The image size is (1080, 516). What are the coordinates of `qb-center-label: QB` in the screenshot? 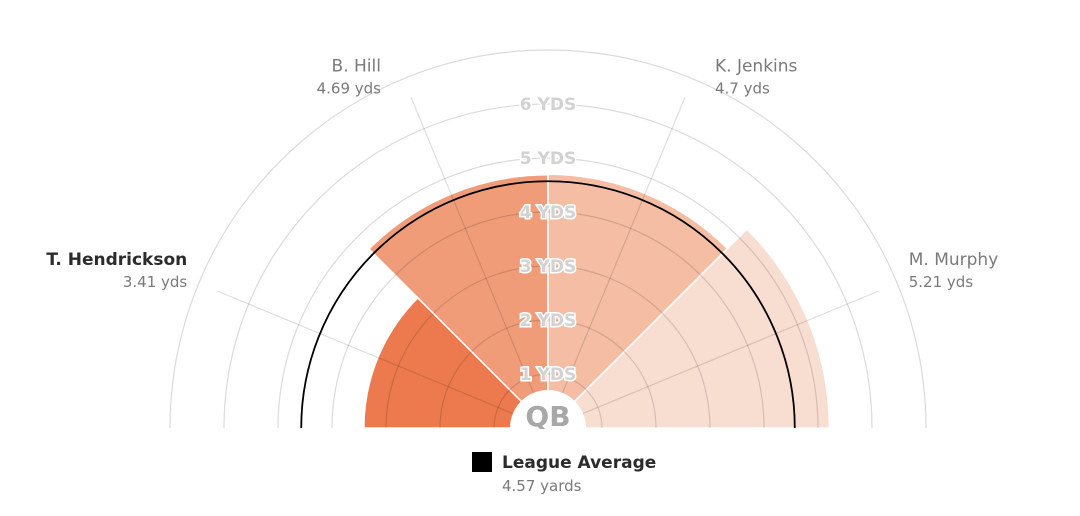 It's located at (547, 416).